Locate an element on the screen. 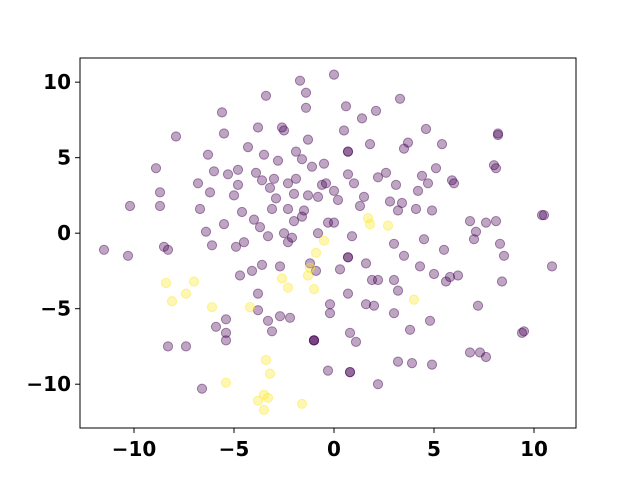 The height and width of the screenshot is (485, 640). y-axis: −10 −5 0 5 10 is located at coordinates (53, 233).